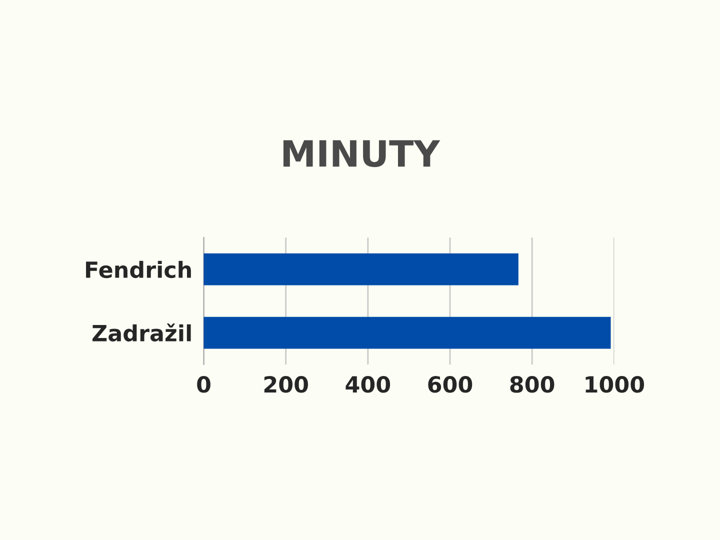 The width and height of the screenshot is (720, 540). What do you see at coordinates (141, 332) in the screenshot?
I see `y-tick-label: Zadražil` at bounding box center [141, 332].